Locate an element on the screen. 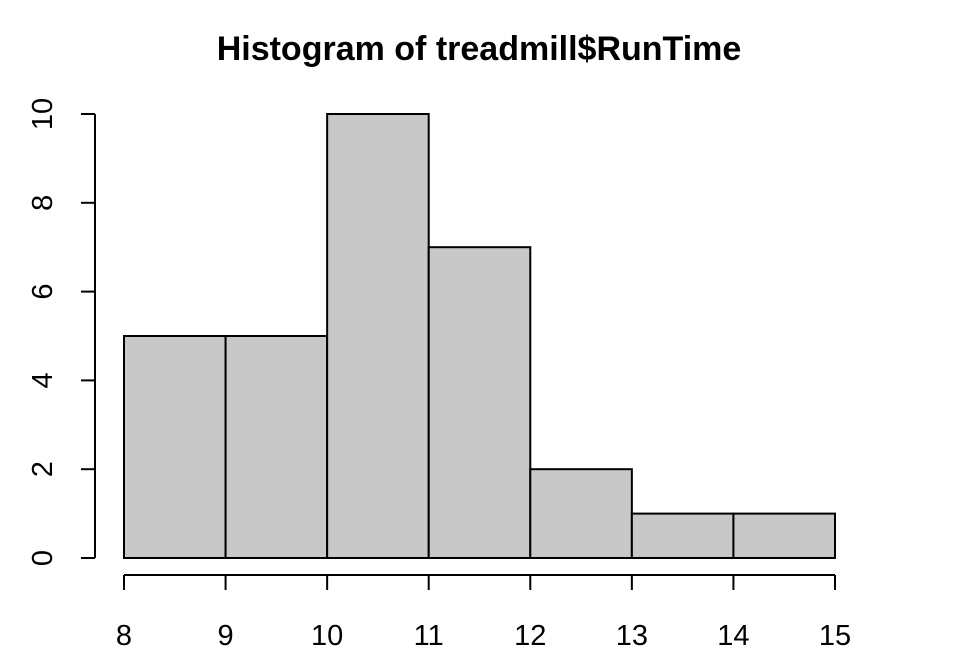 This screenshot has width=960, height=672. x-tick-label-14: 14 is located at coordinates (733, 636).